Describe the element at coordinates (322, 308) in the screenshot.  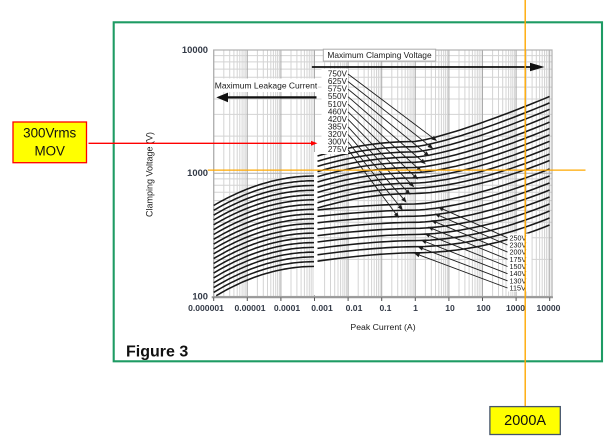
I see `svg-text: 0.001` at that location.